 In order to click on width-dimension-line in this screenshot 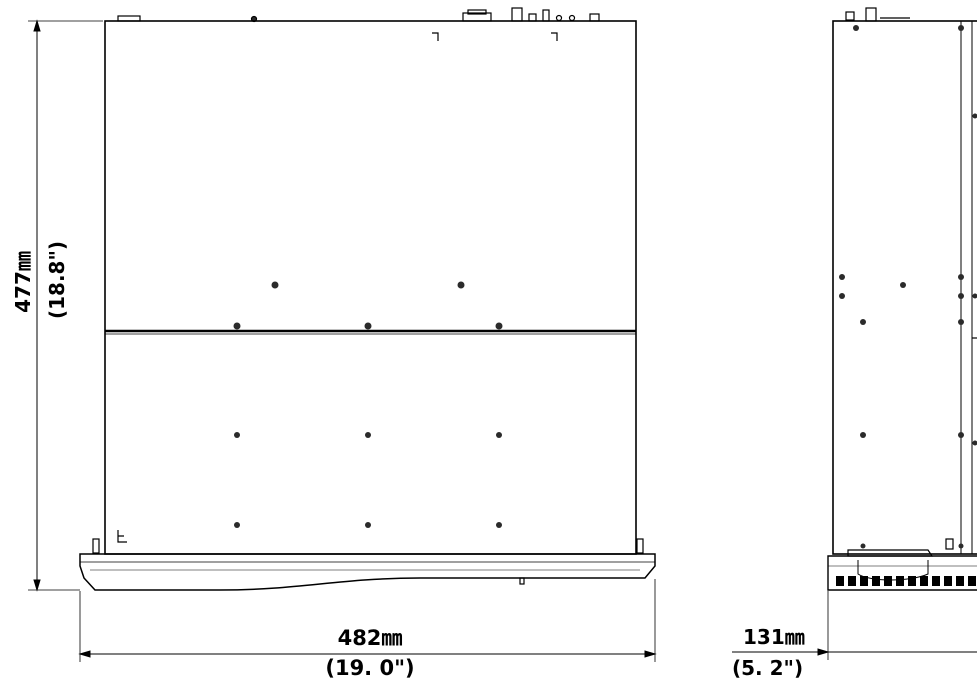, I will do `click(367, 620)`.